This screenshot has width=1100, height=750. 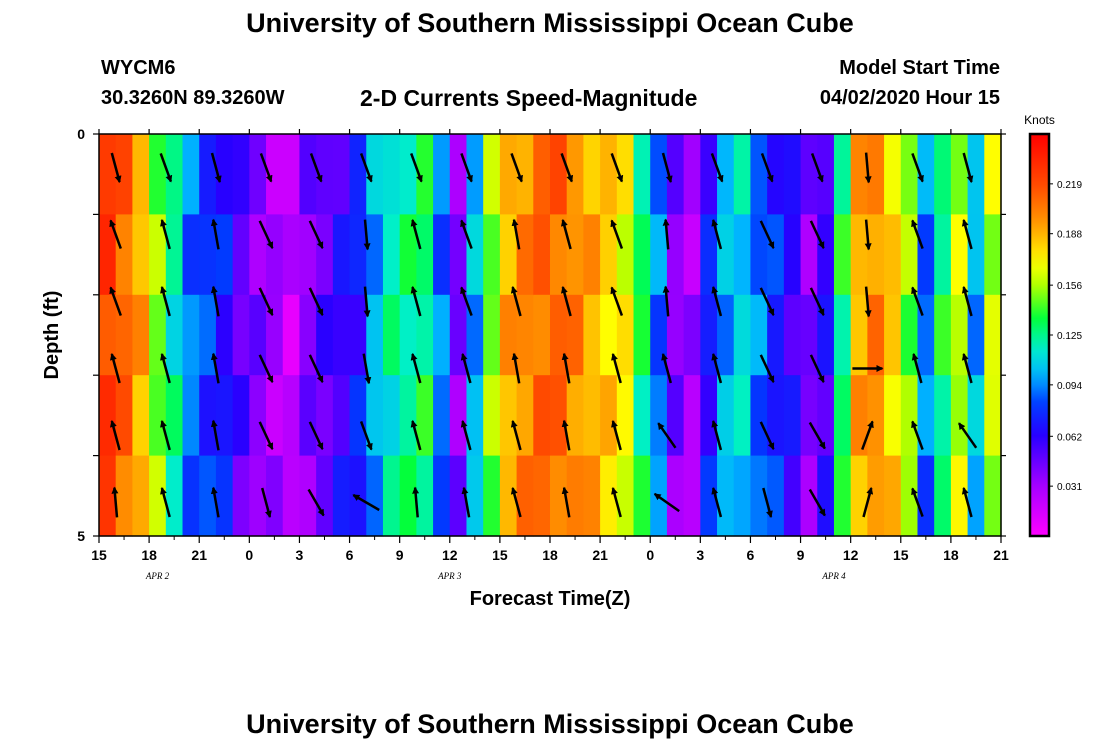 What do you see at coordinates (400, 555) in the screenshot?
I see `x-tick-label: 9` at bounding box center [400, 555].